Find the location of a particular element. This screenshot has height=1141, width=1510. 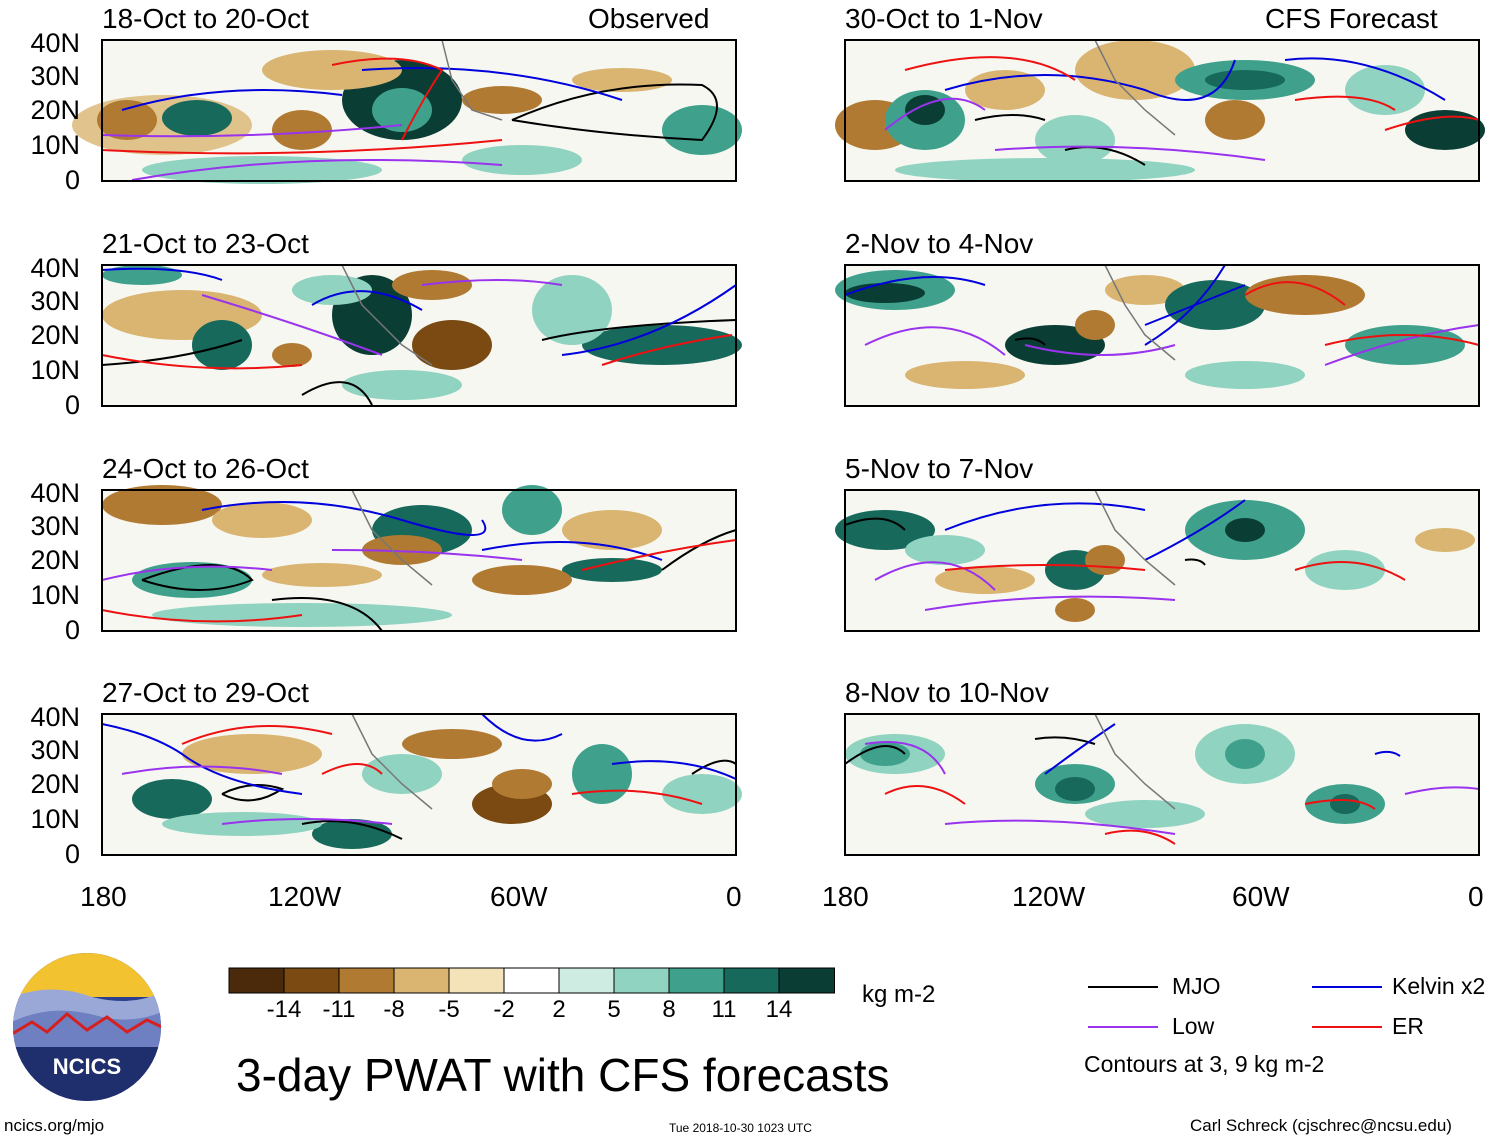

colorbar-tick-label: -8 is located at coordinates (394, 1009).